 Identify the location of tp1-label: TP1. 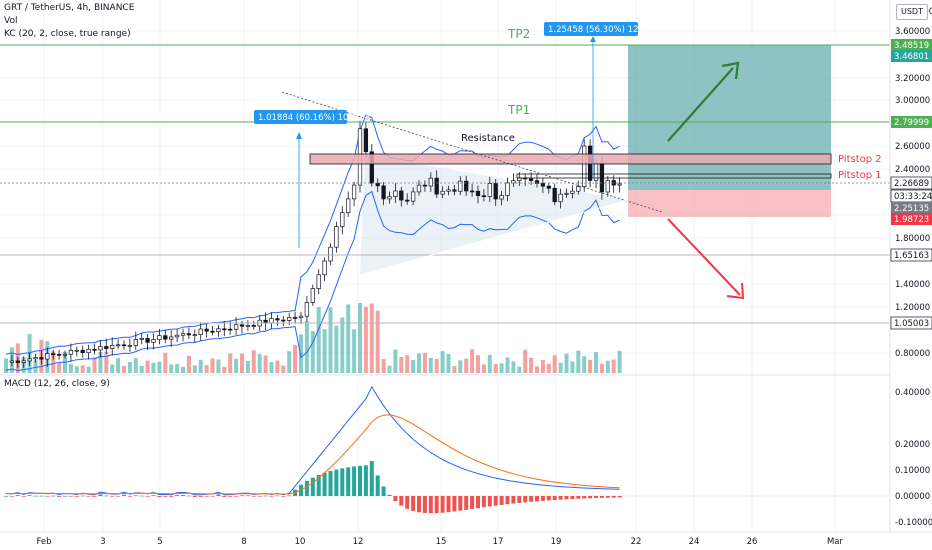
(518, 110).